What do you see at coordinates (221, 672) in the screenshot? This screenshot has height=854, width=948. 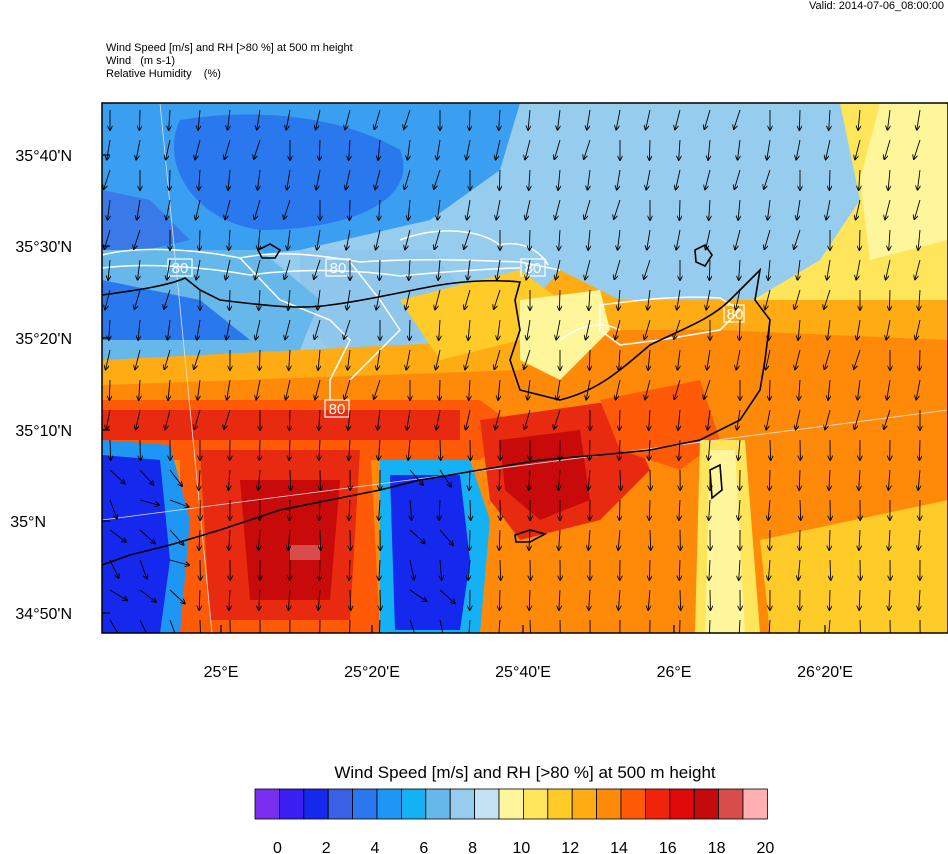 I see `lon-label: 25°E` at bounding box center [221, 672].